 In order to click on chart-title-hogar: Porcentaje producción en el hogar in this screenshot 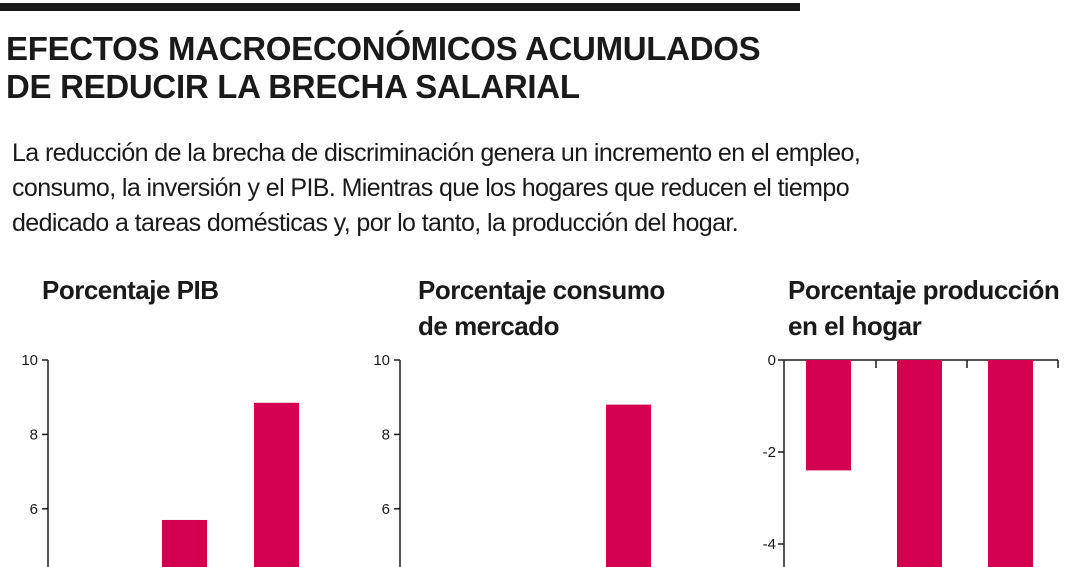, I will do `click(924, 308)`.